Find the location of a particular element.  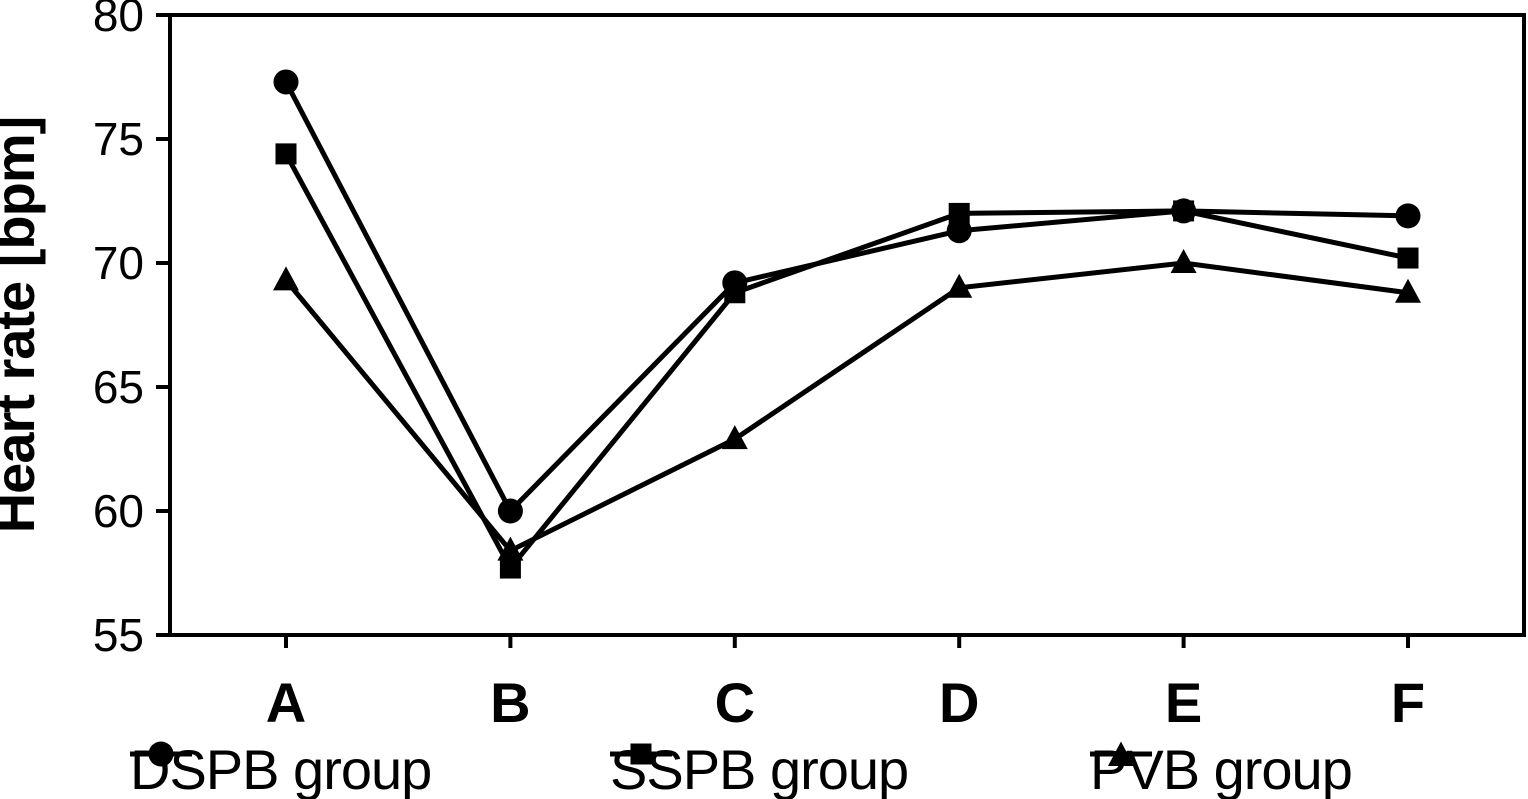

y-tick-label: 65 is located at coordinates (118, 387).